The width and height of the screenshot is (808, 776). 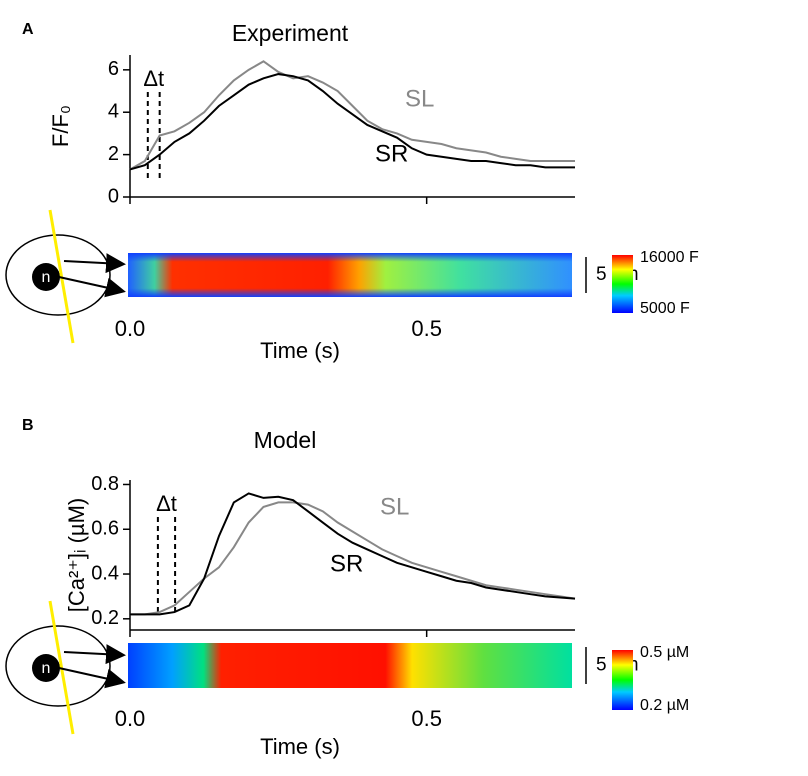 What do you see at coordinates (76, 555) in the screenshot?
I see `y-axis-label: [Ca²⁺]ᵢ (µM)` at bounding box center [76, 555].